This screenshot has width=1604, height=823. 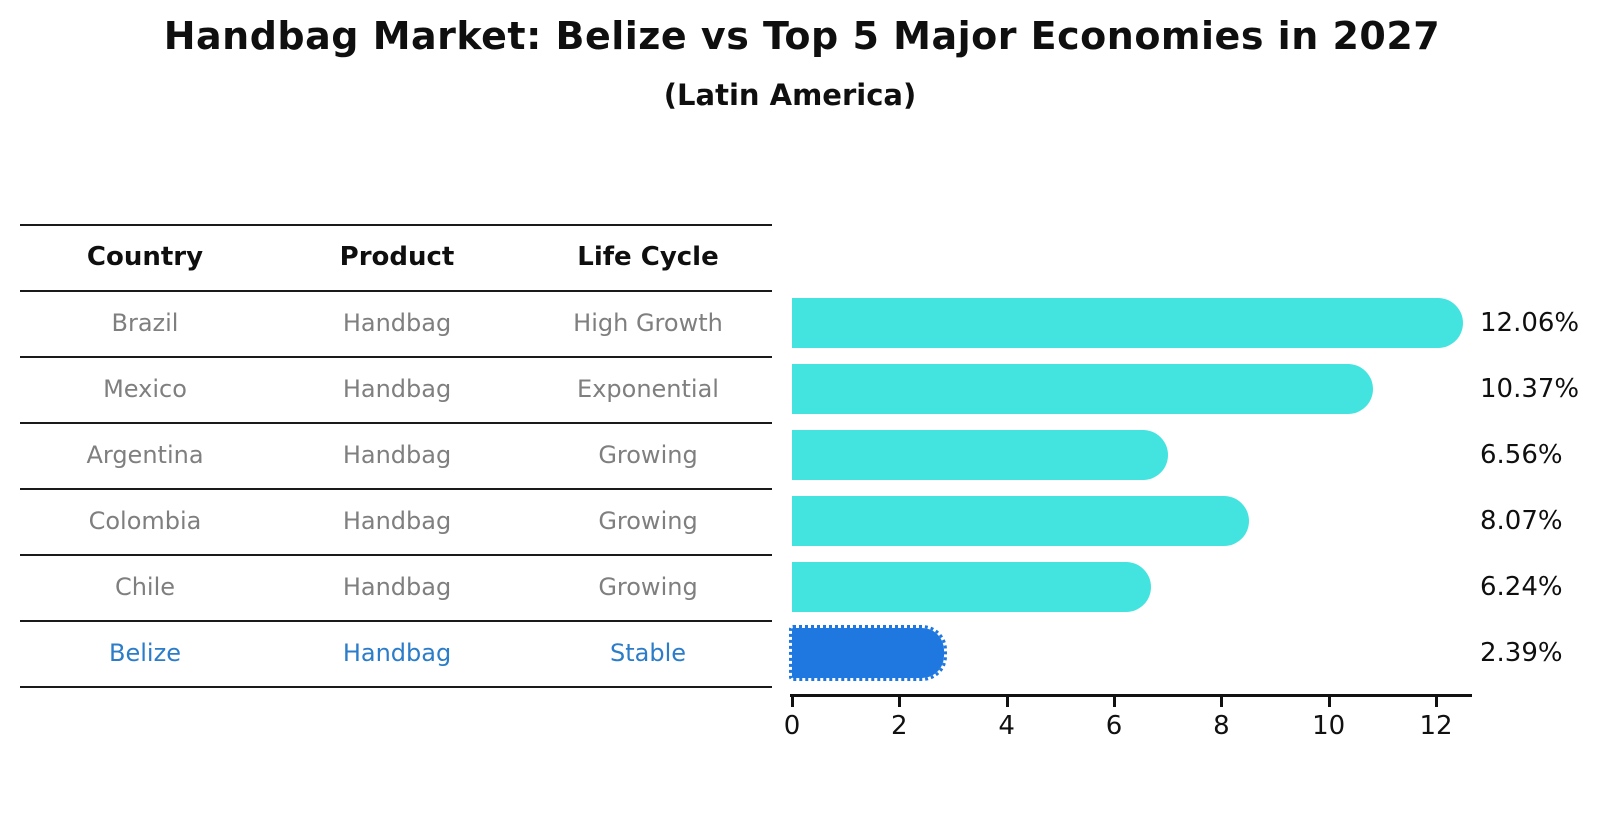 What do you see at coordinates (1521, 455) in the screenshot?
I see `value-label-argentina: 6.56%` at bounding box center [1521, 455].